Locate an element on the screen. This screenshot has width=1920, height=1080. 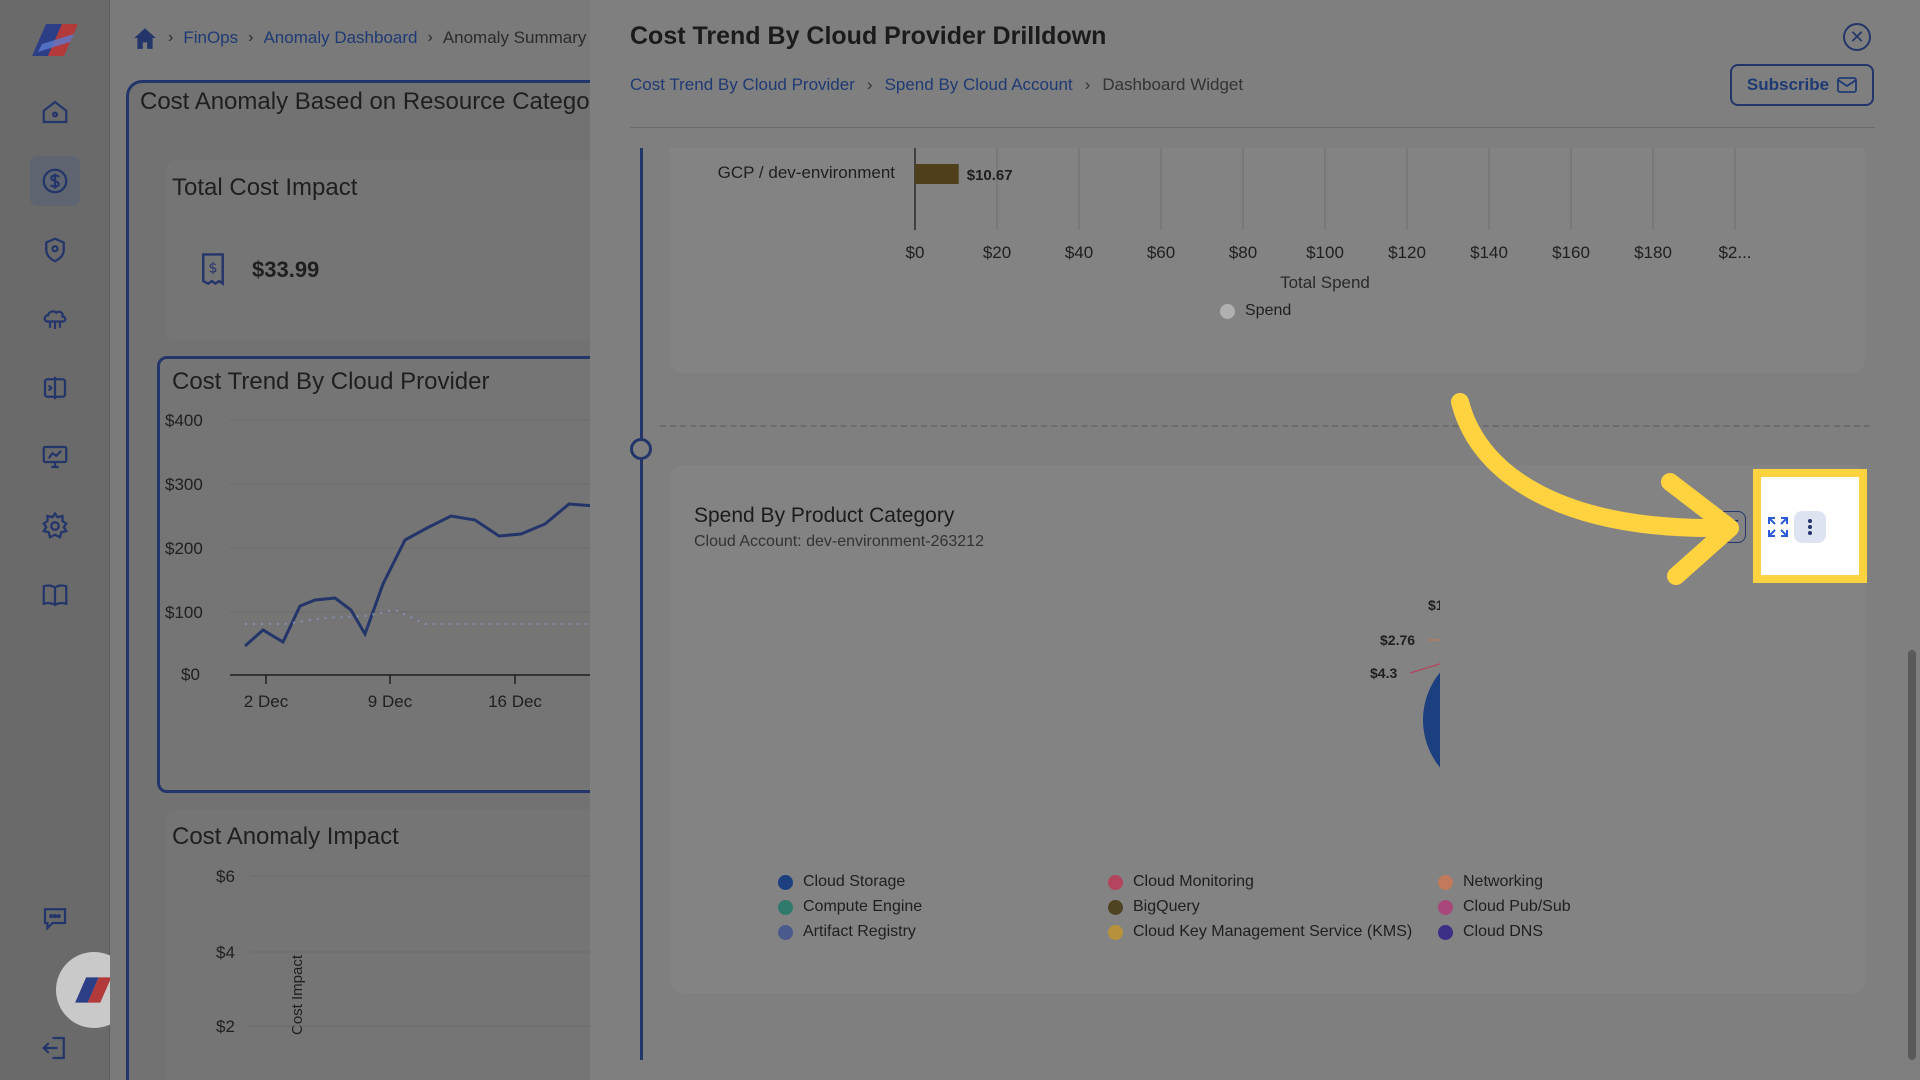
crumb-cost-trend: Cost Trend By Cloud Provider is located at coordinates (742, 84).